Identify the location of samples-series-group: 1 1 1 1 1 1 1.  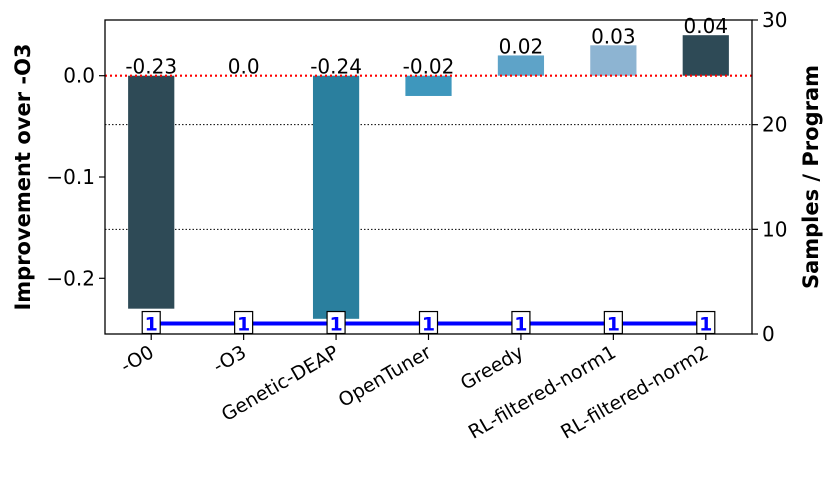
(428, 323).